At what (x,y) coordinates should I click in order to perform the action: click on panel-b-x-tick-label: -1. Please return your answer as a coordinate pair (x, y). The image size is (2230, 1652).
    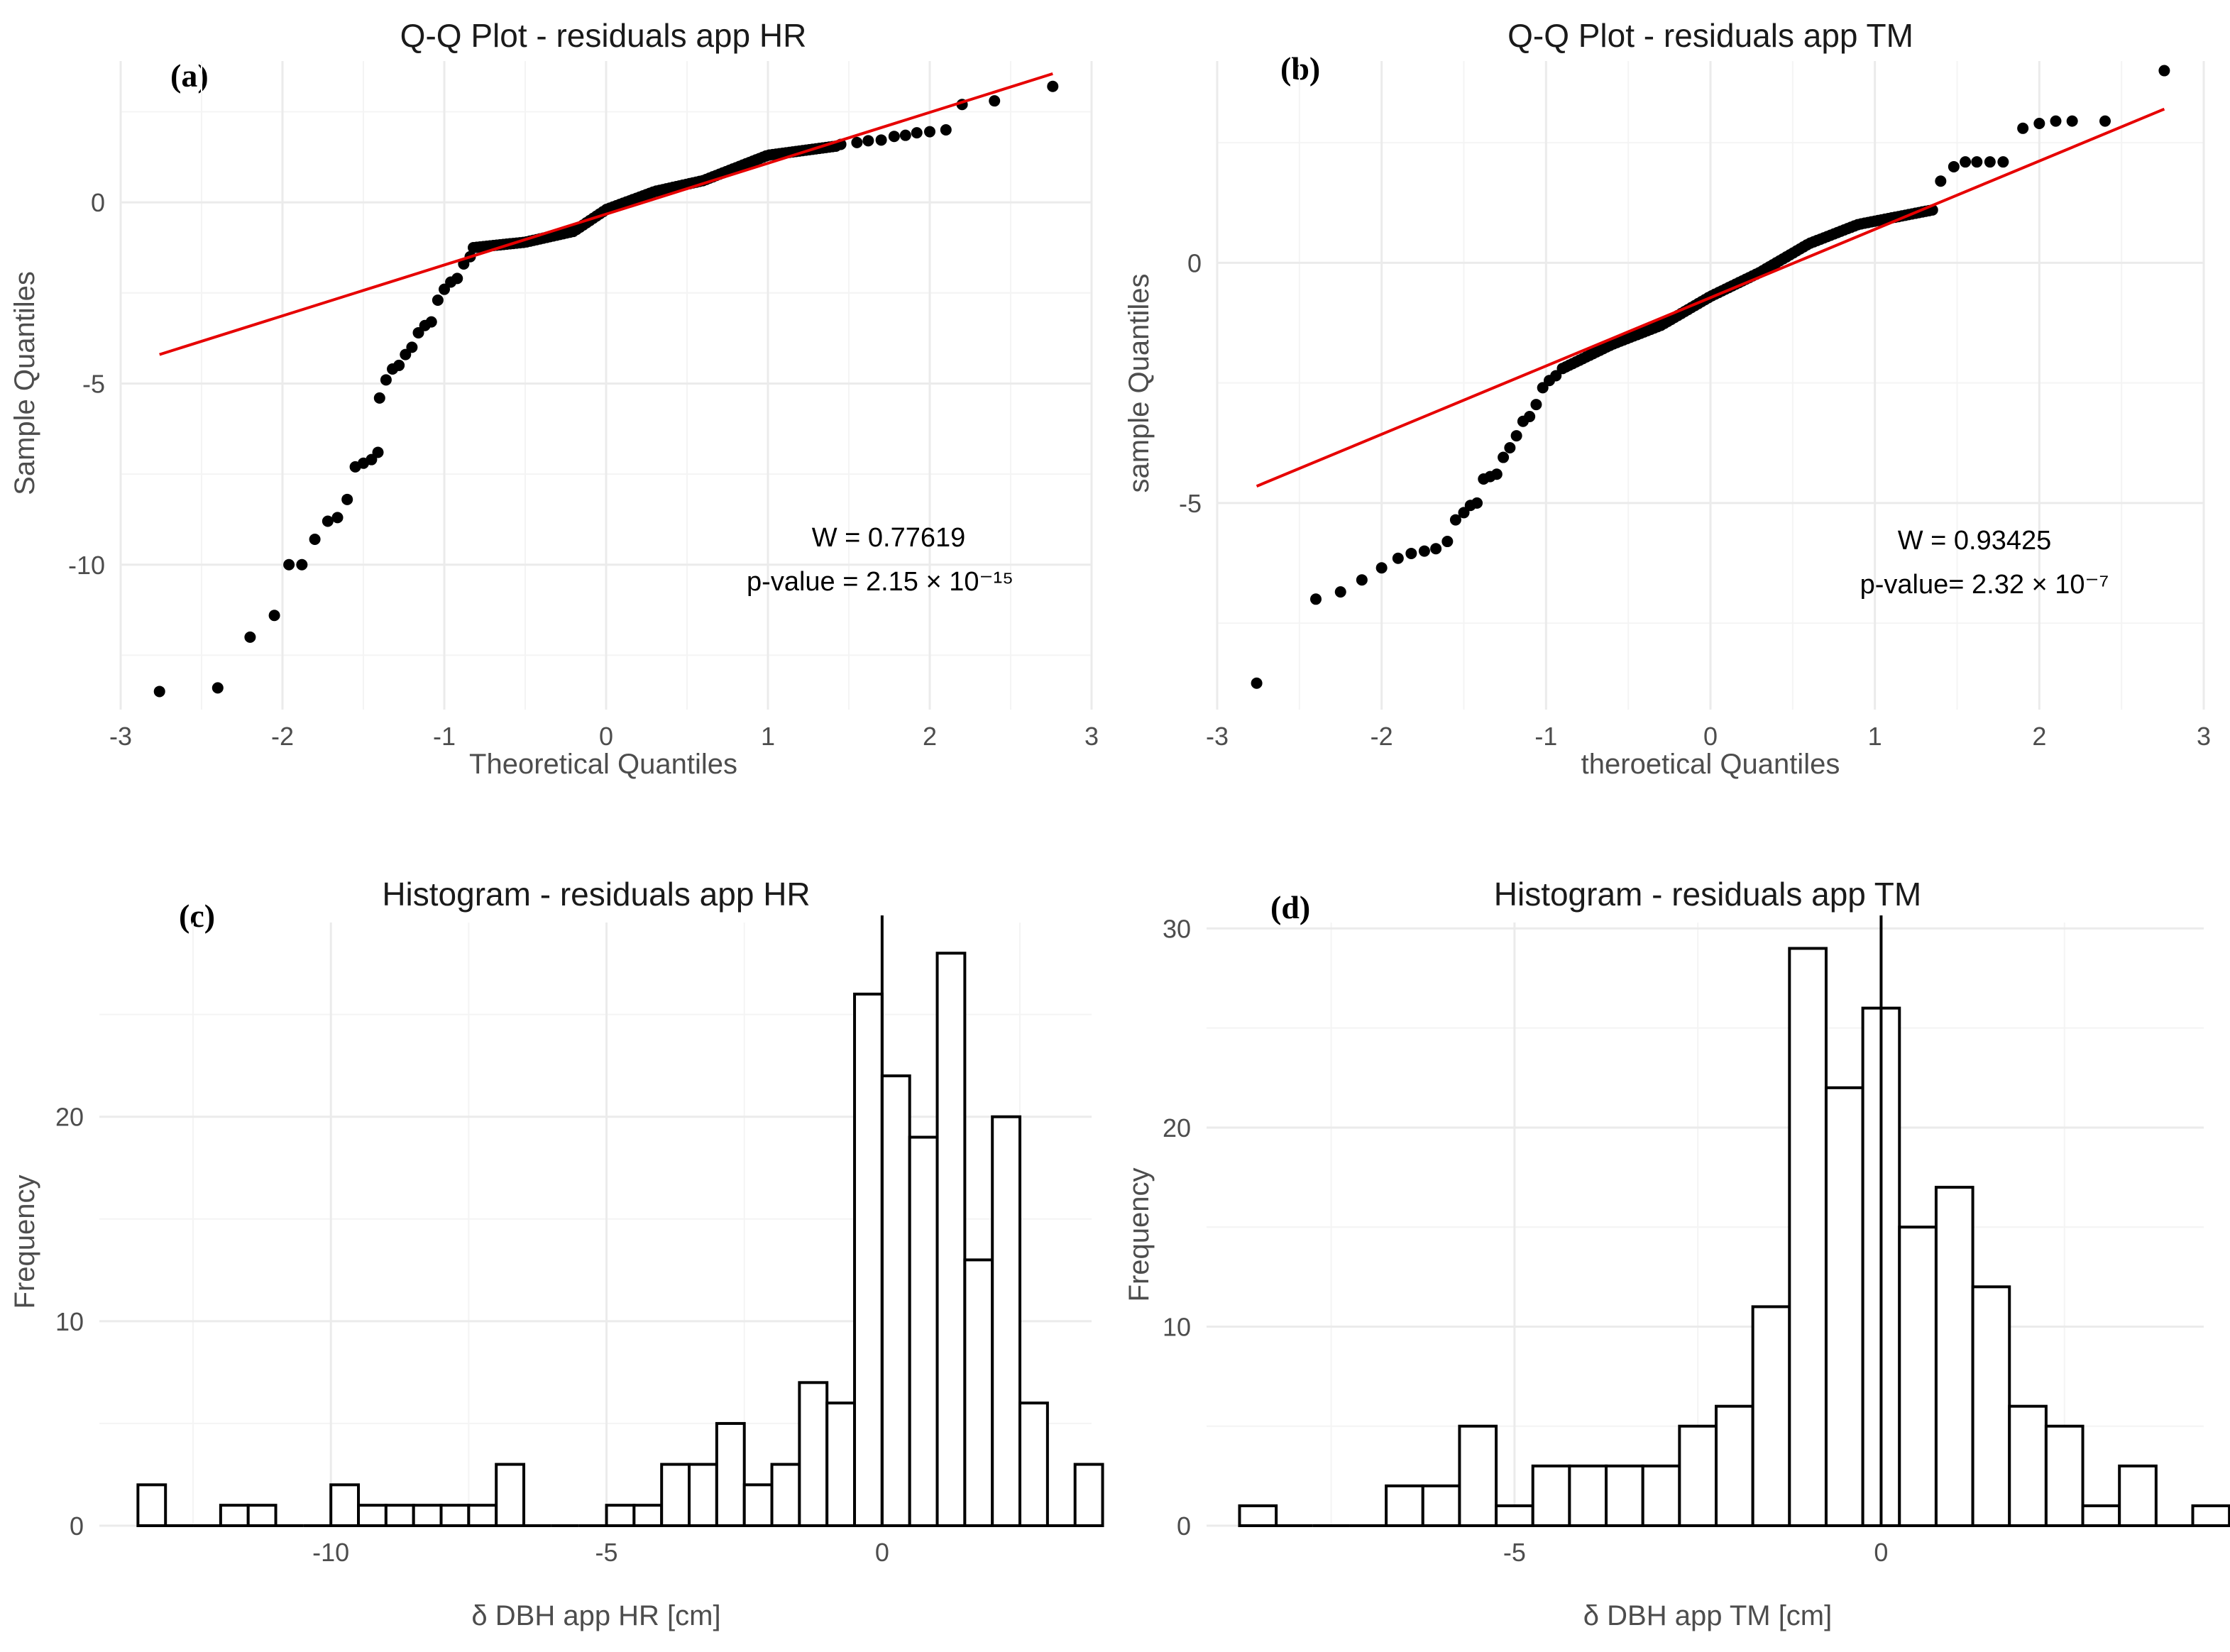
    Looking at the image, I should click on (1545, 736).